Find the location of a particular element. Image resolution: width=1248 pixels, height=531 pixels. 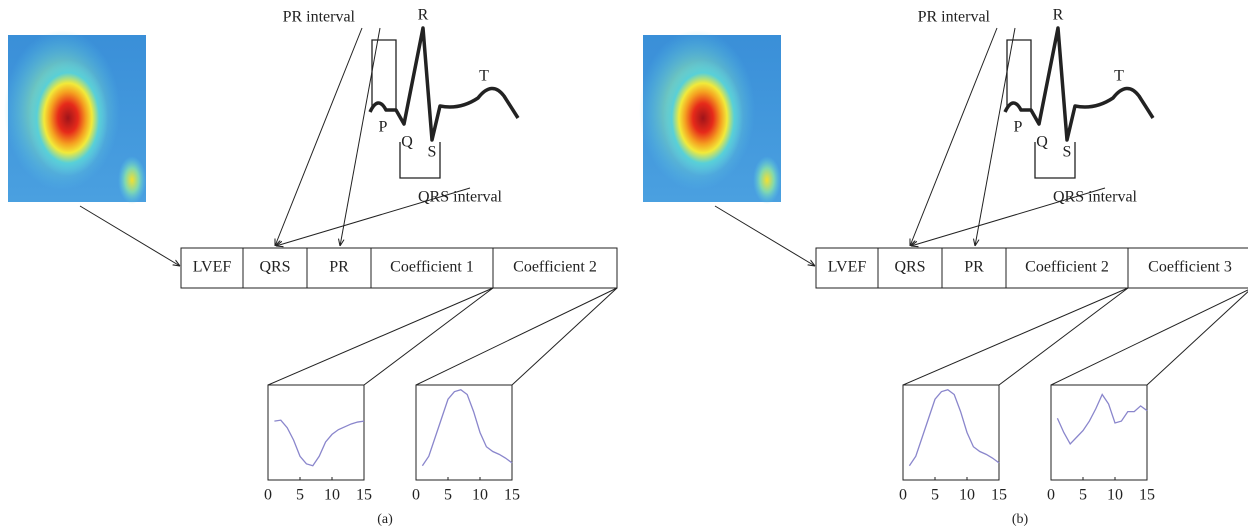

feature-label: Coefficient 1 is located at coordinates (432, 267).